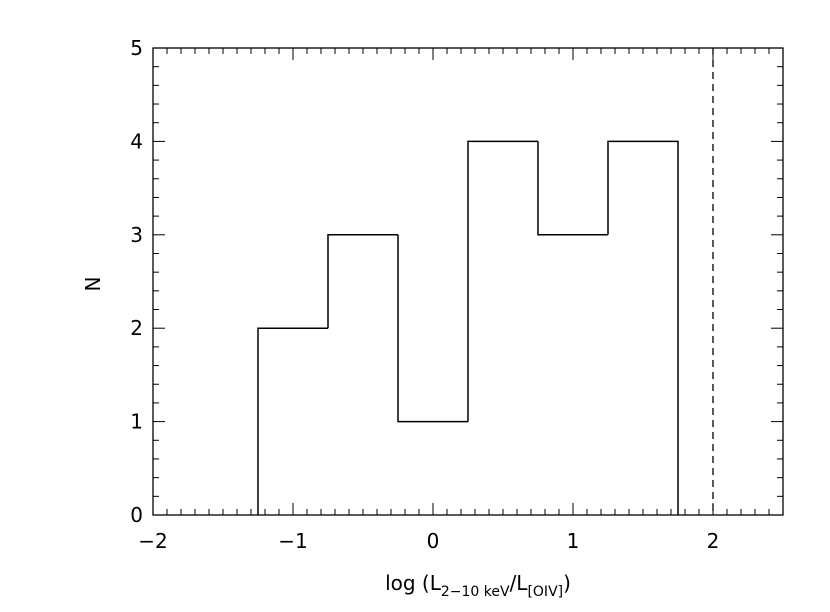  I want to click on y-tick-label: 0, so click(136, 515).